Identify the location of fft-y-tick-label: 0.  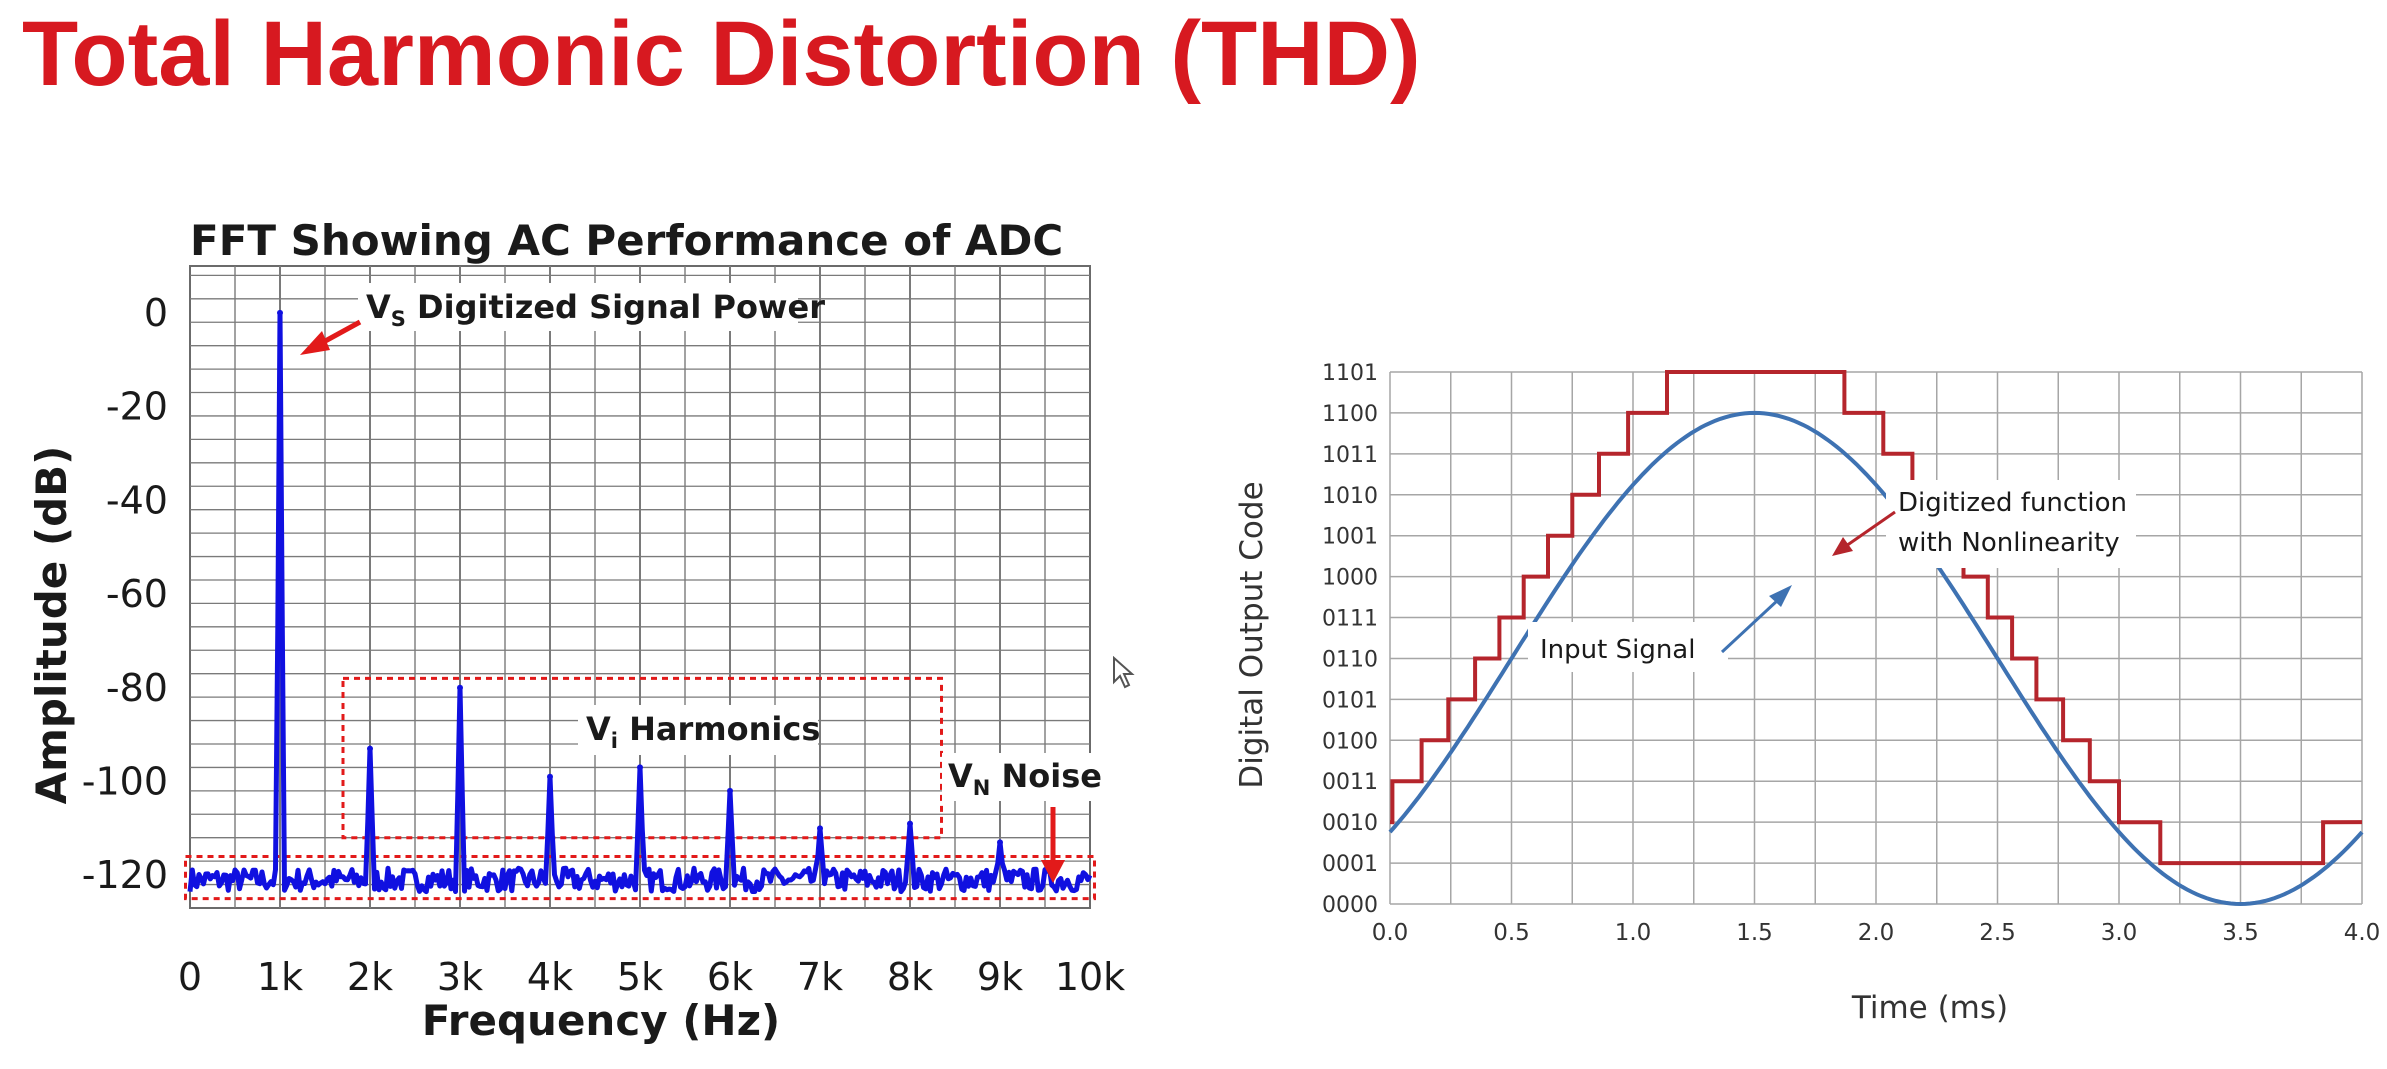
(156, 313).